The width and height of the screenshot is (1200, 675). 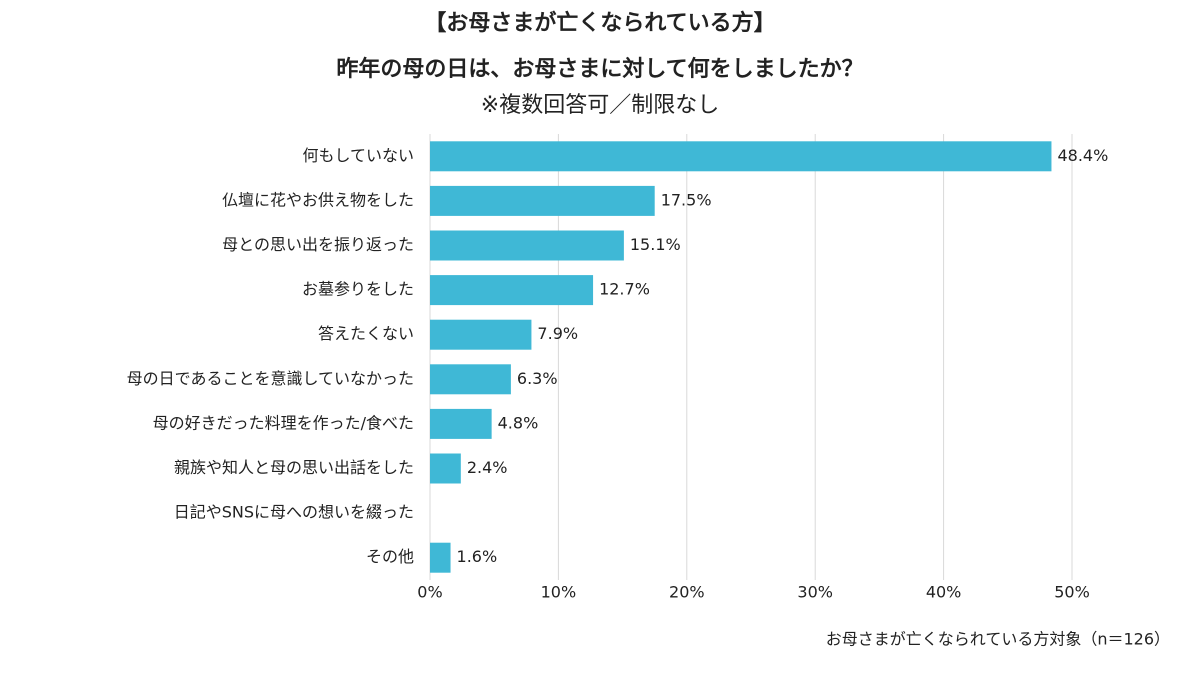 What do you see at coordinates (429, 592) in the screenshot?
I see `x-tick-label: 0%` at bounding box center [429, 592].